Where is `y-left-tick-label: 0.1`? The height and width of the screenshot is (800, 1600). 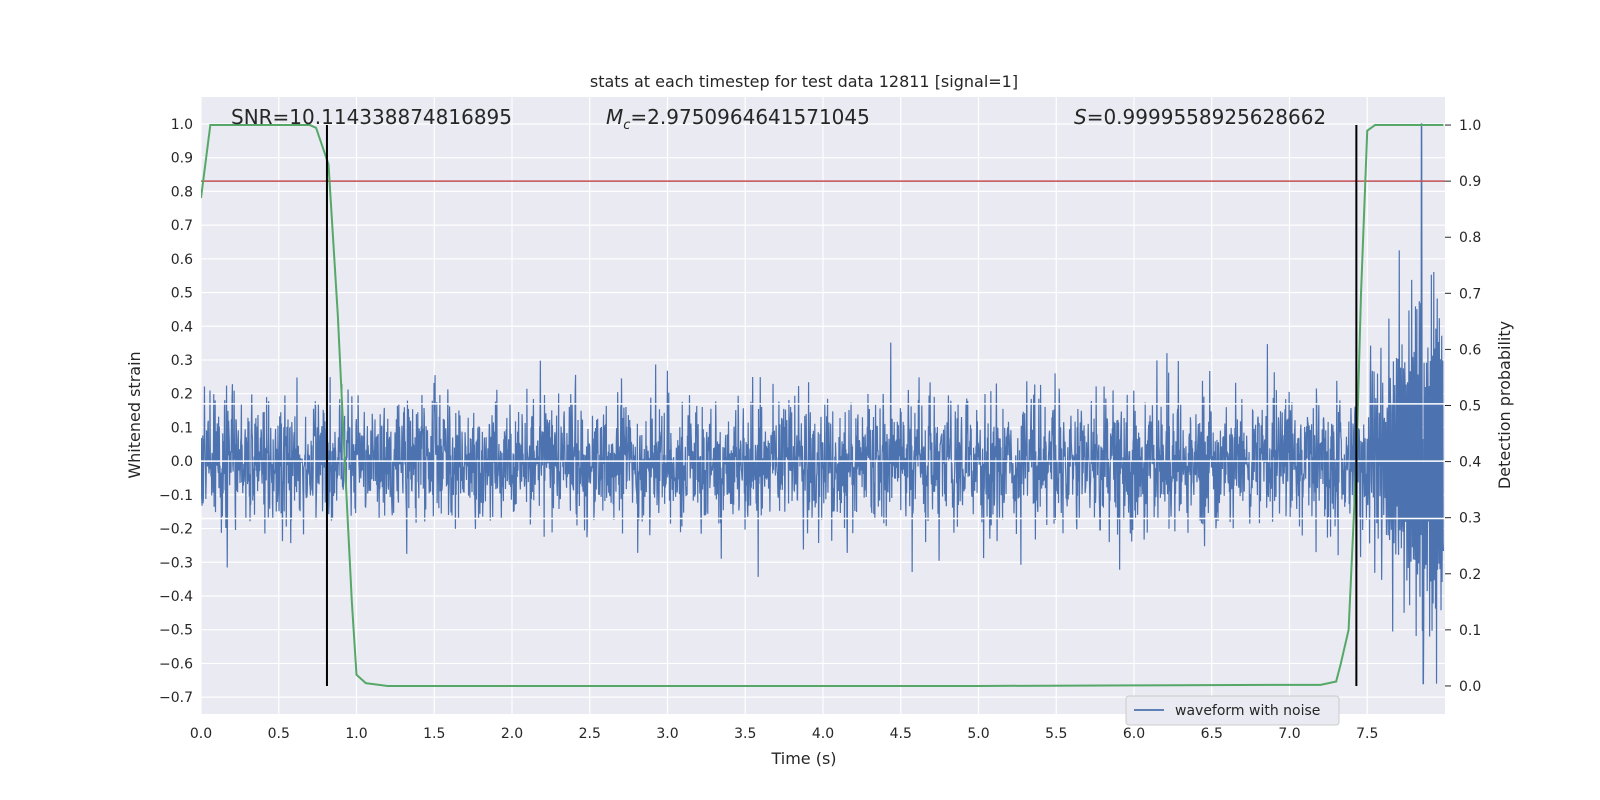 y-left-tick-label: 0.1 is located at coordinates (182, 428).